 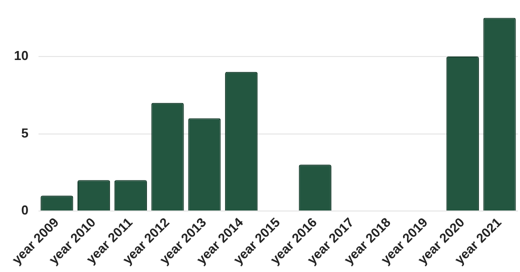 What do you see at coordinates (21, 56) in the screenshot?
I see `y-tick-label: 10` at bounding box center [21, 56].